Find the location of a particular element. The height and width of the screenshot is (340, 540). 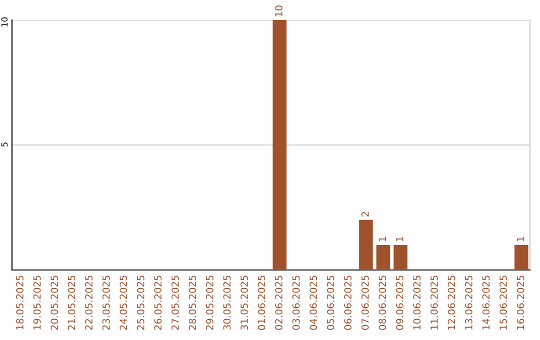

x-tick-label: 08.06.2025 is located at coordinates (382, 303).